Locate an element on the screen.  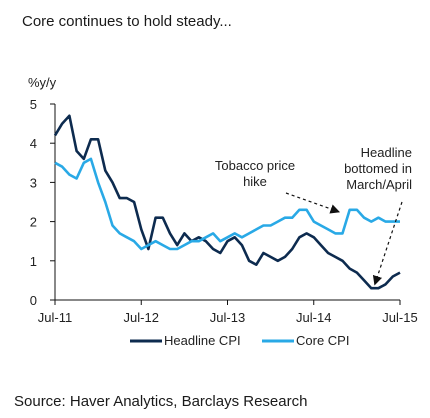
y-tick-label: 5 is located at coordinates (33, 104).